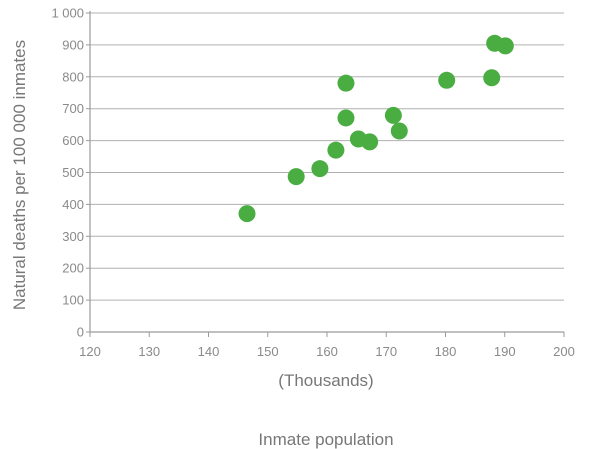 The image size is (590, 449). Describe the element at coordinates (446, 351) in the screenshot. I see `x-tick-label: 180` at that location.